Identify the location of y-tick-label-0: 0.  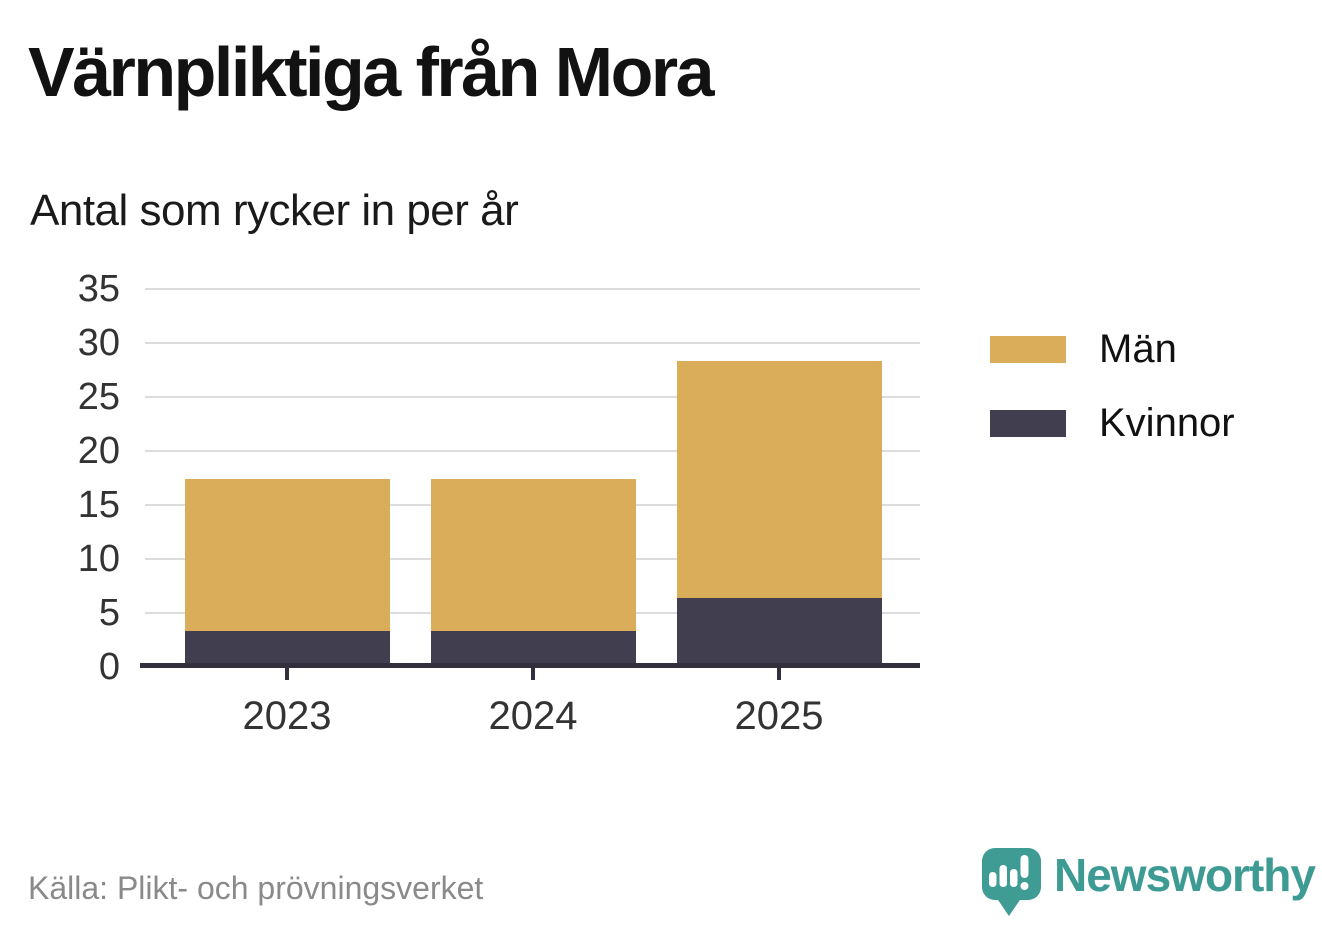
(109, 667).